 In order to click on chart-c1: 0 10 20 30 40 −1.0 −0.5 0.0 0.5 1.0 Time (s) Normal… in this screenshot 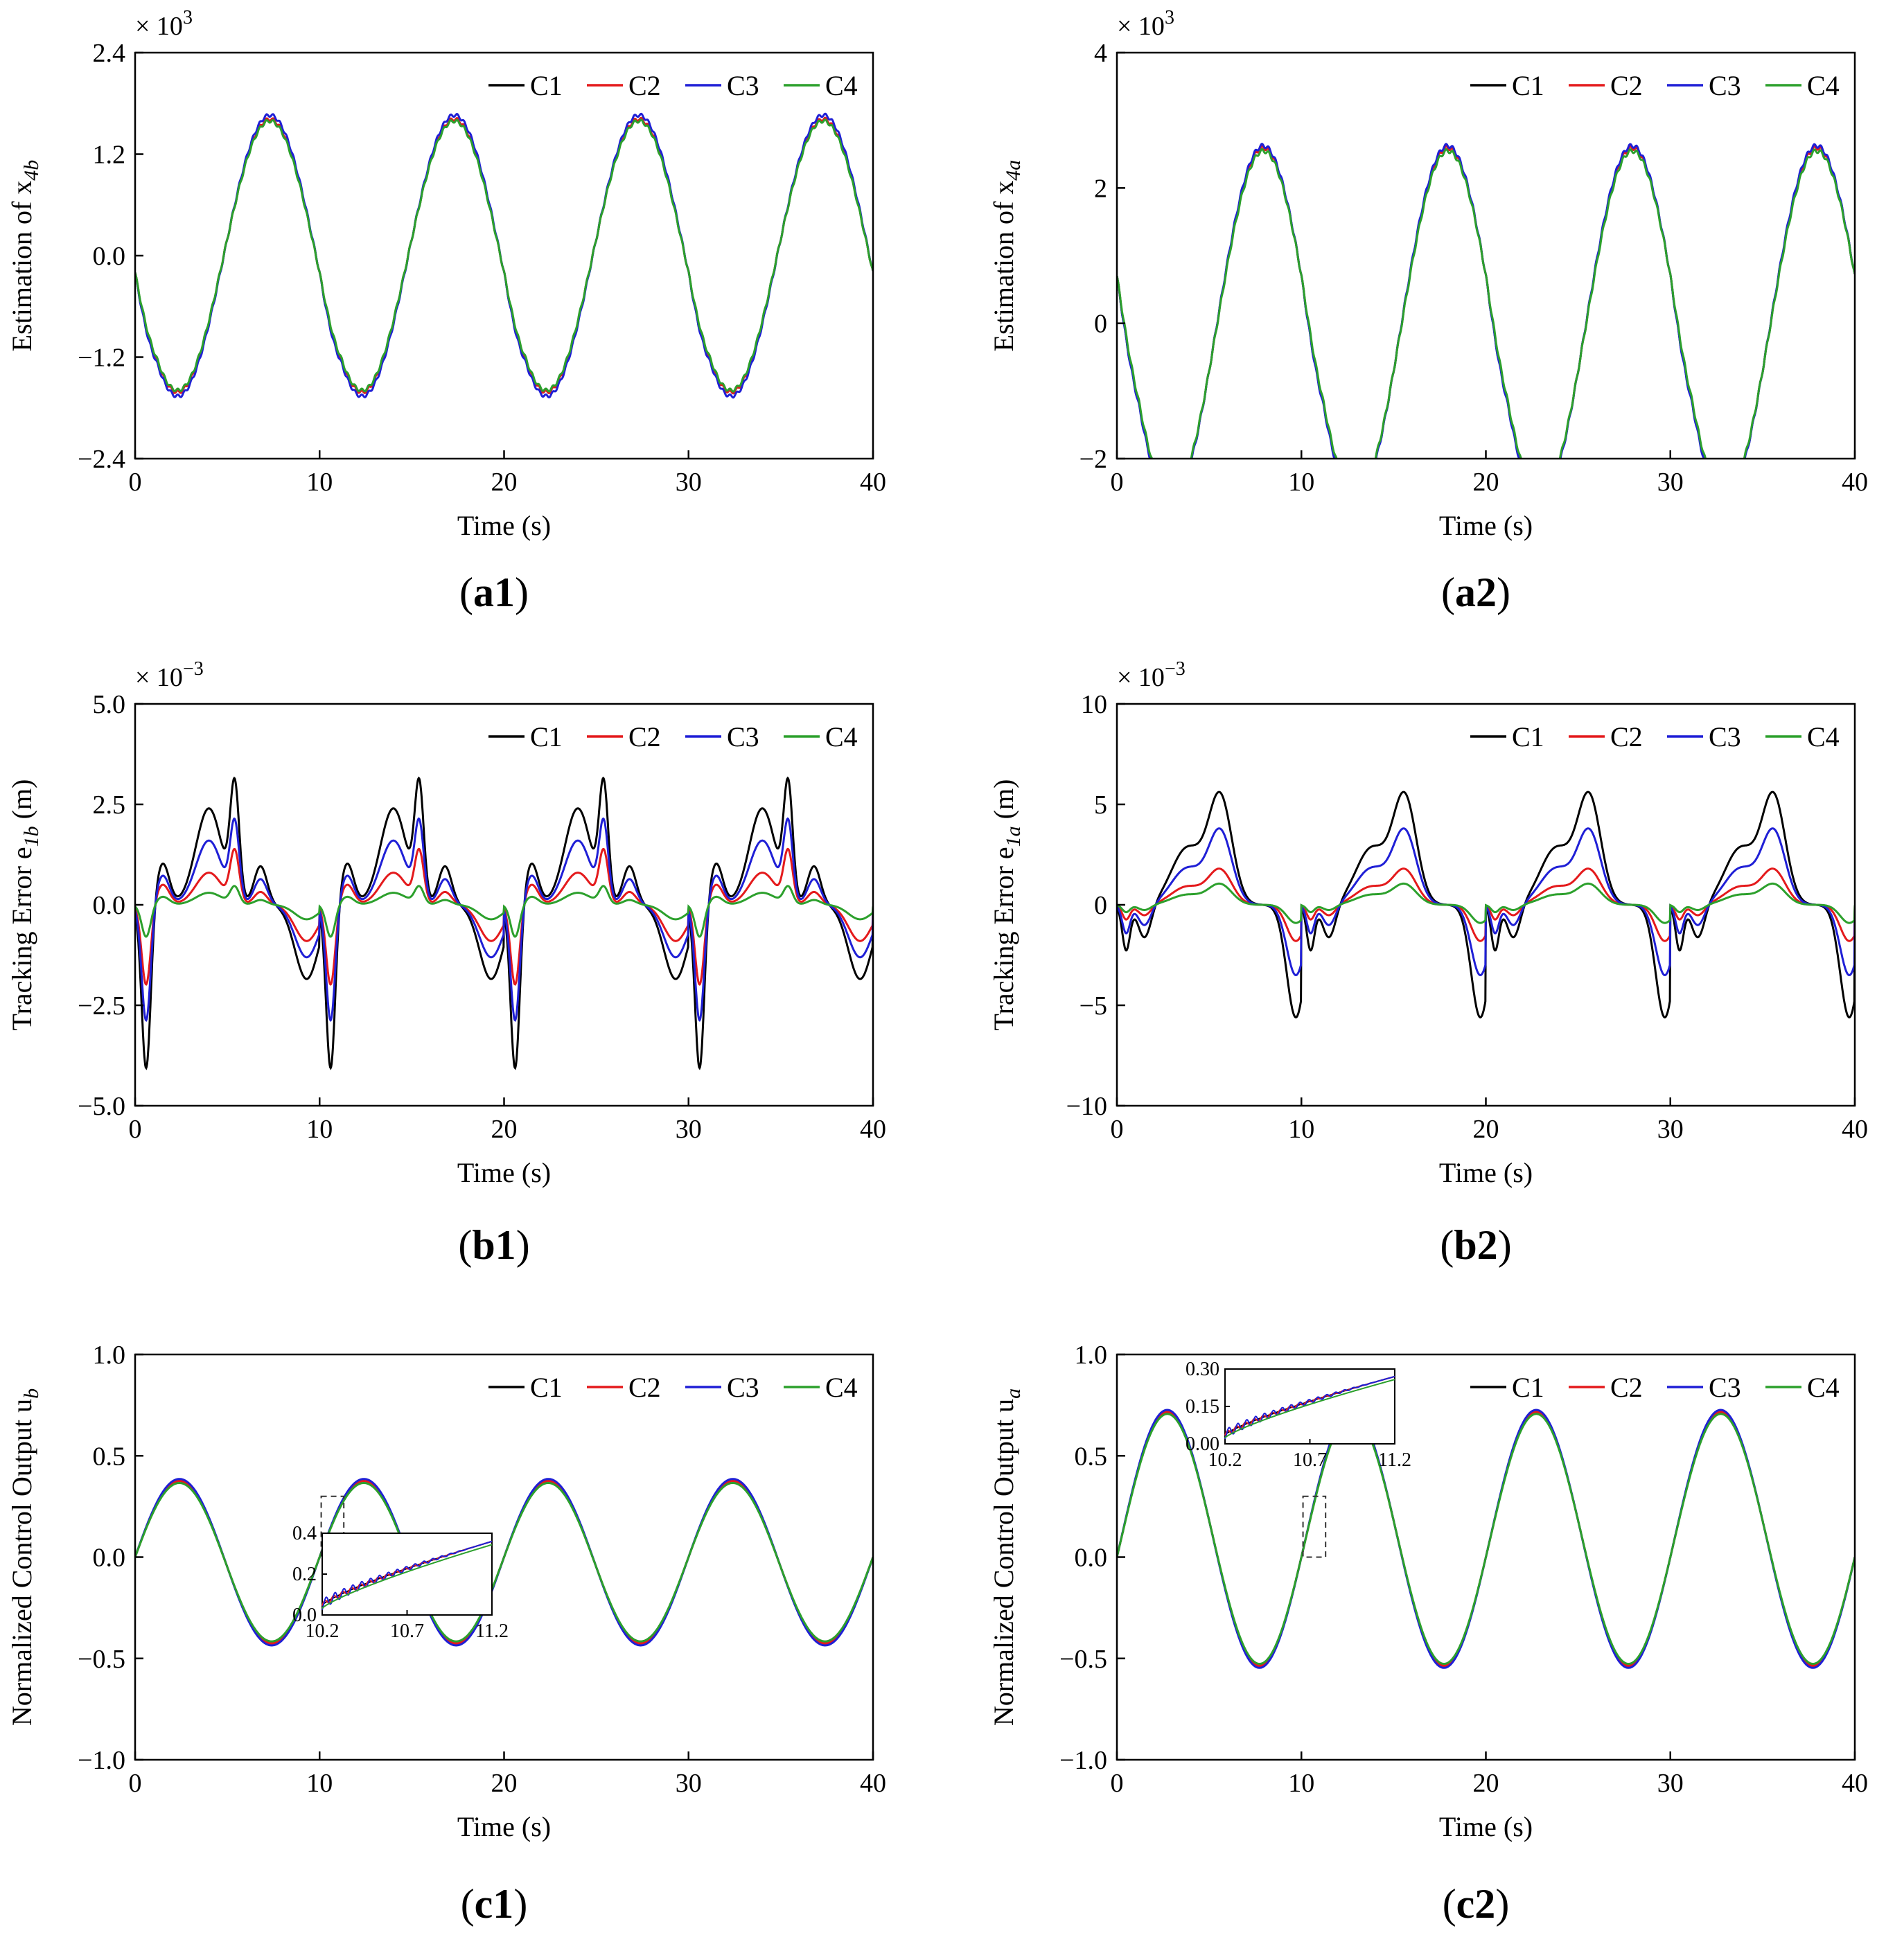, I will do `click(446, 1634)`.